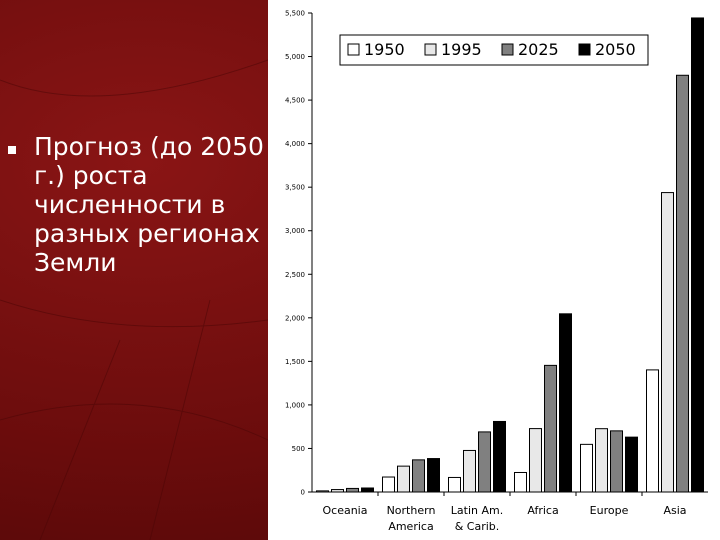  I want to click on y-tick-label: 5,000, so click(295, 57).